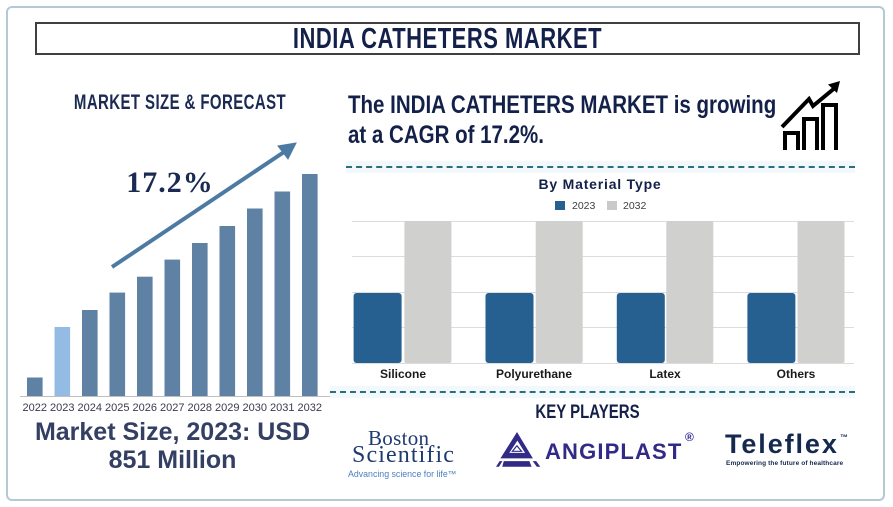 This screenshot has width=893, height=507. Describe the element at coordinates (227, 408) in the screenshot. I see `svg-text: 2029` at that location.